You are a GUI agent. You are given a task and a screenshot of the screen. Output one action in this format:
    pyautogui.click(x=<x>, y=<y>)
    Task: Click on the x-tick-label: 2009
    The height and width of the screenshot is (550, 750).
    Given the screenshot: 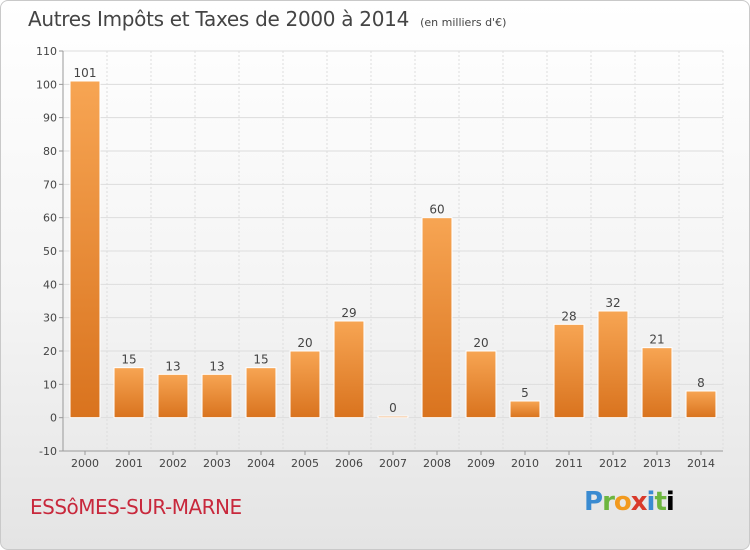 What is the action you would take?
    pyautogui.click(x=481, y=463)
    